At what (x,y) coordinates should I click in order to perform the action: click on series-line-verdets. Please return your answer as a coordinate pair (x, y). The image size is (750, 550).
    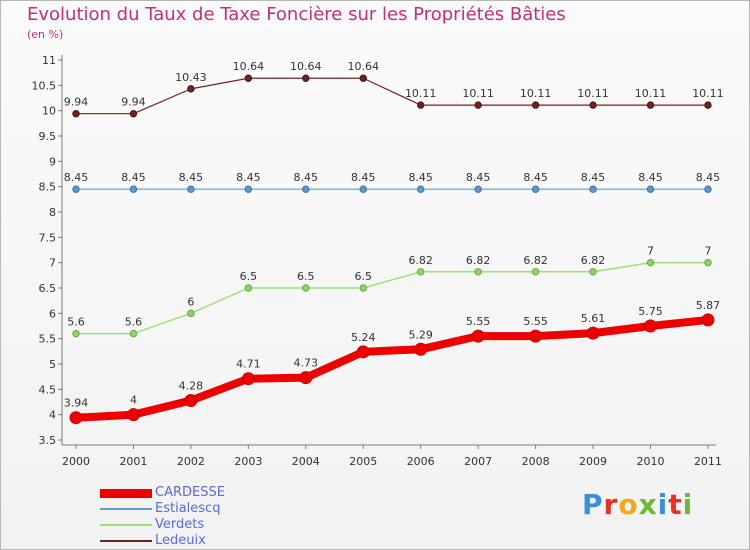
    Looking at the image, I should click on (392, 298).